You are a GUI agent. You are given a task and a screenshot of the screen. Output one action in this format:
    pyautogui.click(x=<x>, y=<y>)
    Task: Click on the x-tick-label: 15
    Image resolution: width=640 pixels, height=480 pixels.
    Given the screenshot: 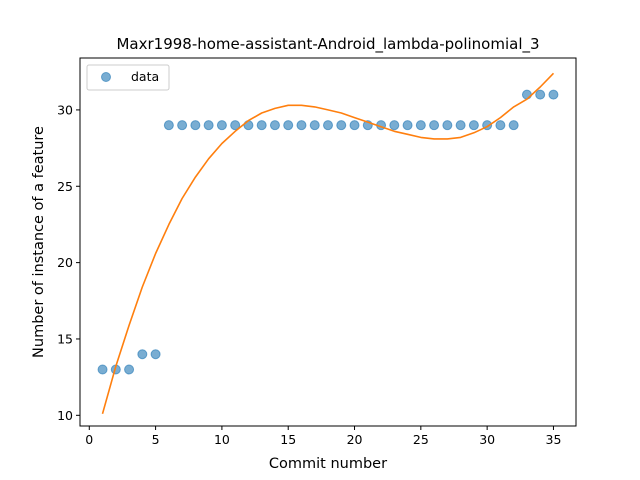 What is the action you would take?
    pyautogui.click(x=288, y=439)
    